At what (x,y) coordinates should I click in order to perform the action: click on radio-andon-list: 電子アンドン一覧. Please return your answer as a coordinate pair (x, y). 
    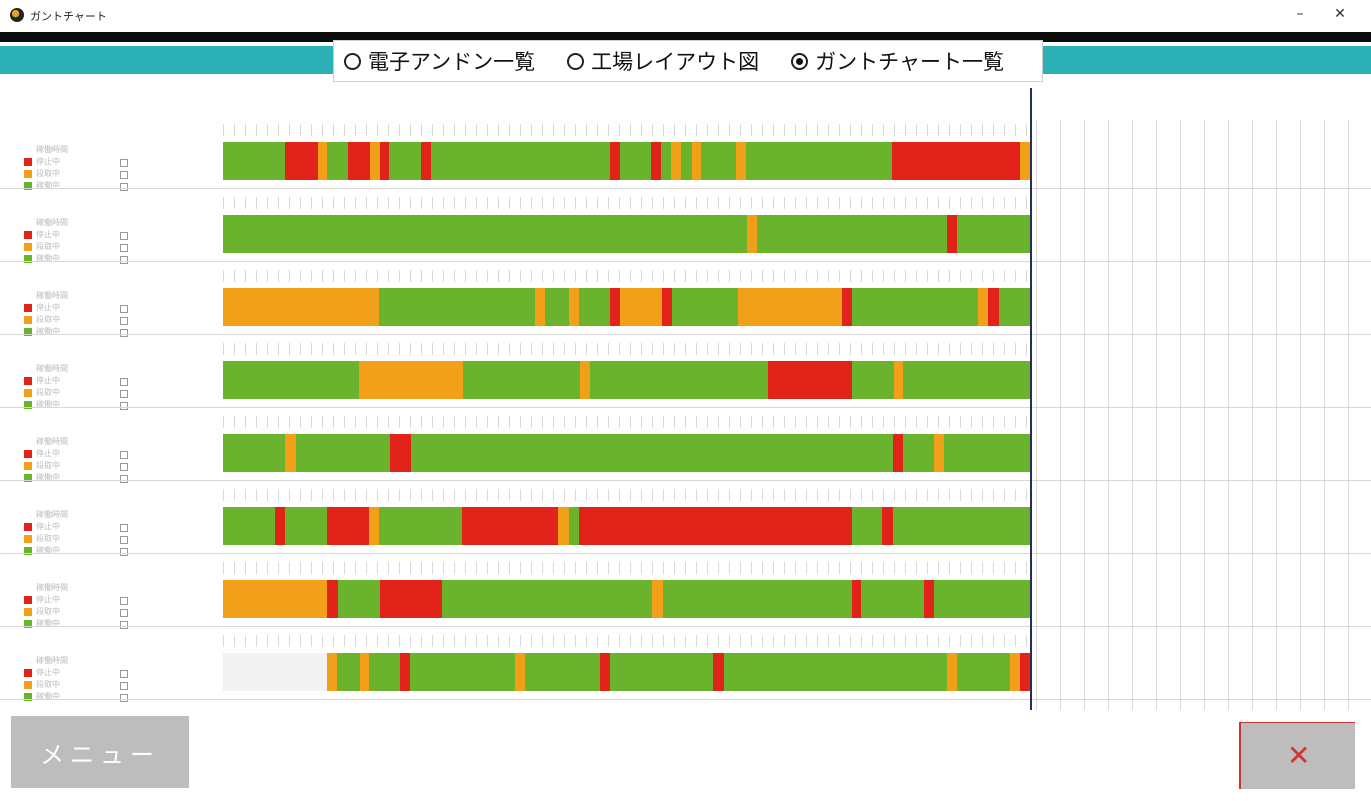
    Looking at the image, I should click on (439, 61).